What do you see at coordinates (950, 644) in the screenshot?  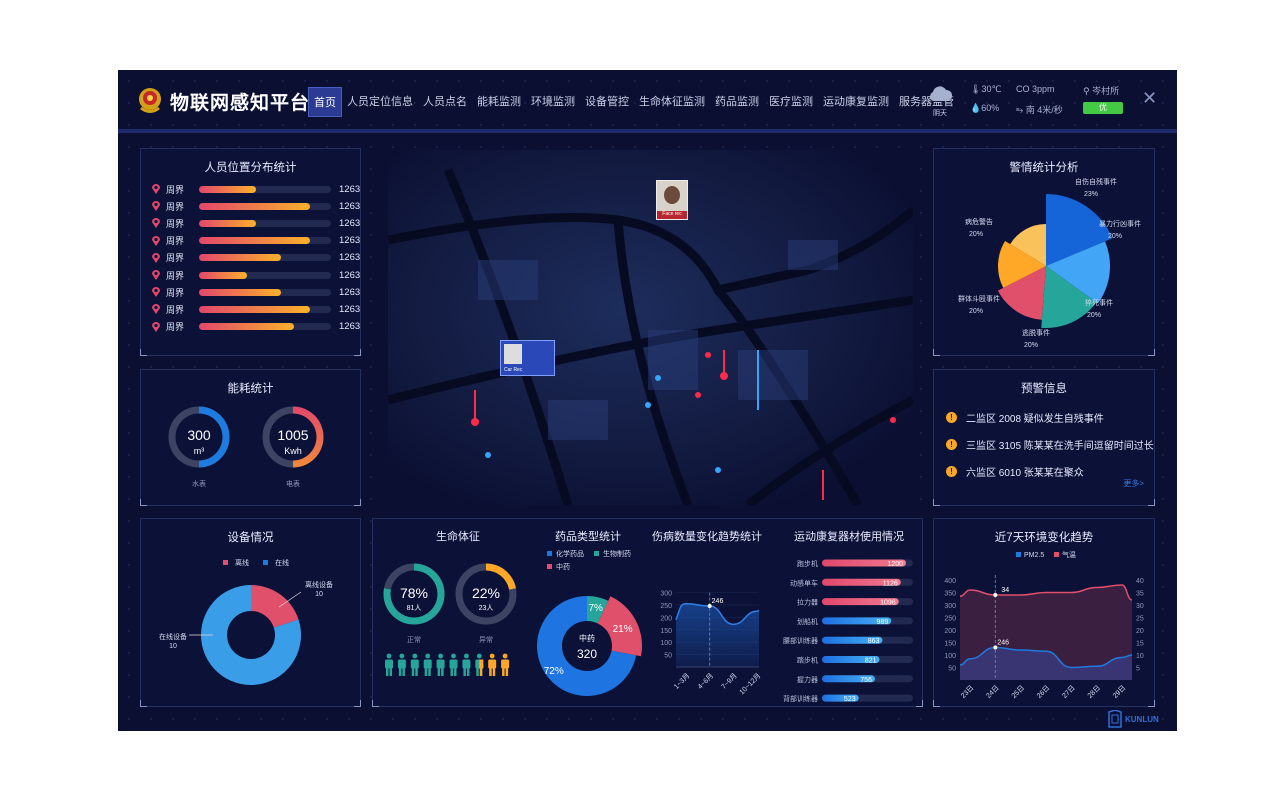 I see `env-ytick-left: 150` at bounding box center [950, 644].